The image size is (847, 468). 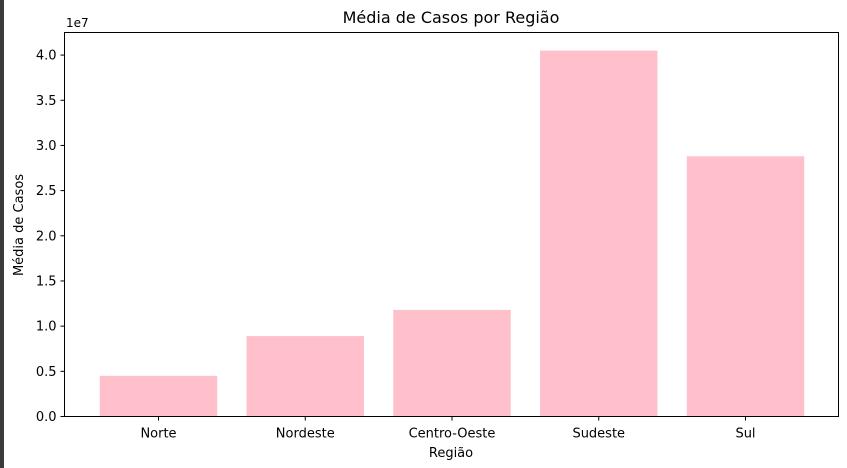 What do you see at coordinates (19, 225) in the screenshot?
I see `y-axis-label: Média de Casos` at bounding box center [19, 225].